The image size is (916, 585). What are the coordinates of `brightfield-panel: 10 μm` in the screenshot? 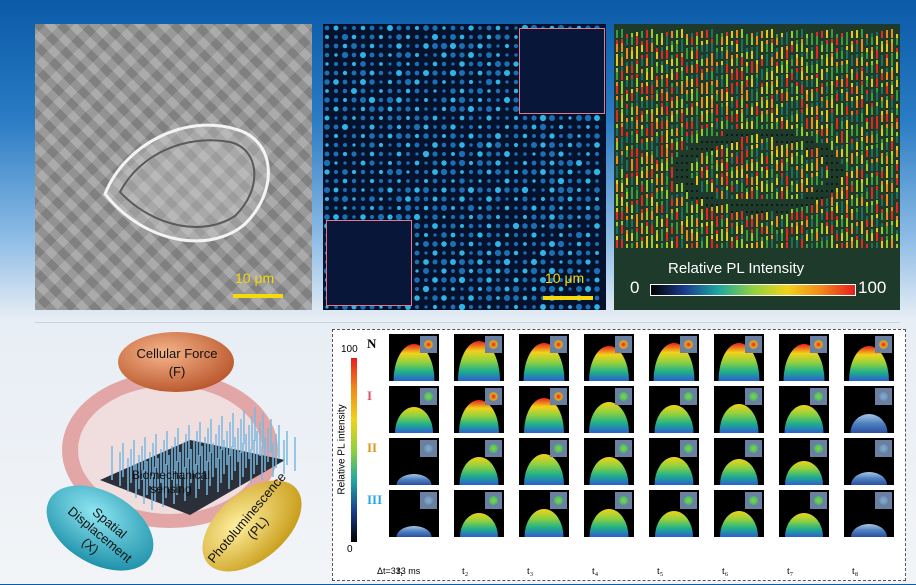 It's located at (173, 167).